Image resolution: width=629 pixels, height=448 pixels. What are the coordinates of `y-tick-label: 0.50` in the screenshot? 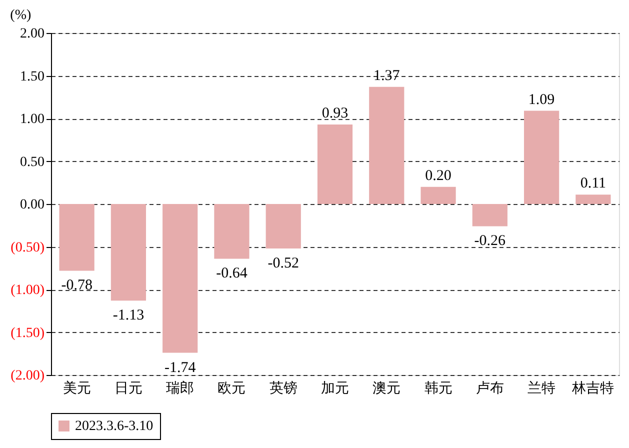 It's located at (32, 162).